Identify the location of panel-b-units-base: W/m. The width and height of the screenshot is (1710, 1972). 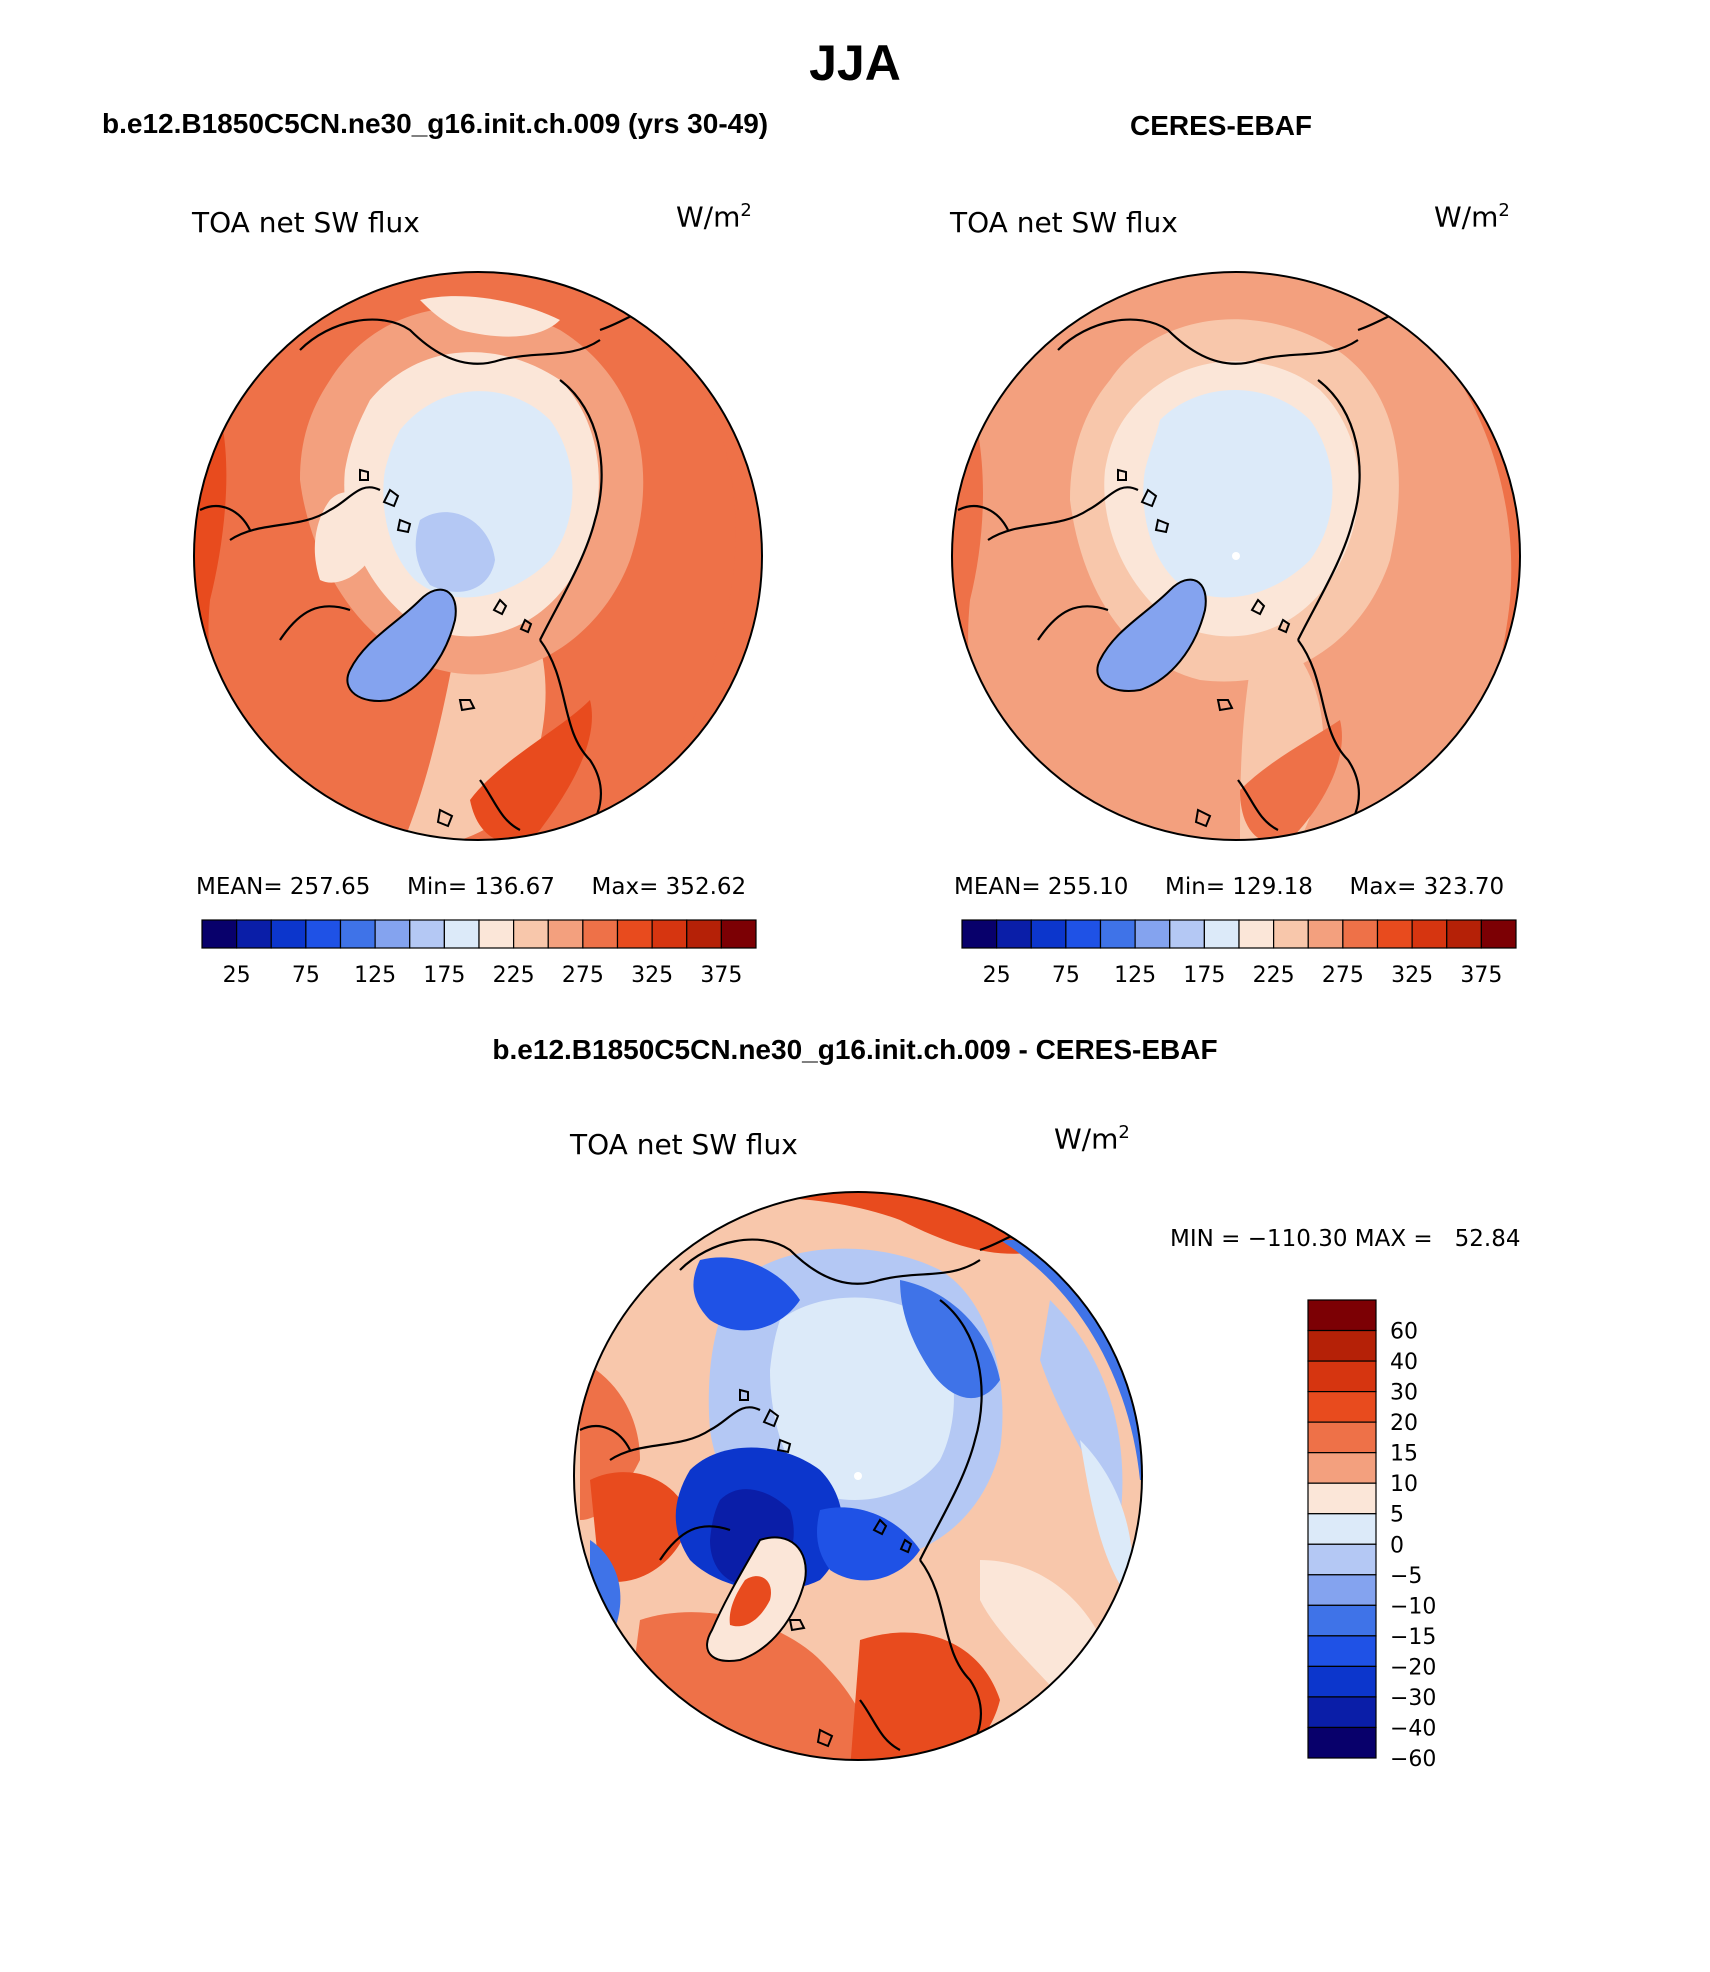
(1466, 217).